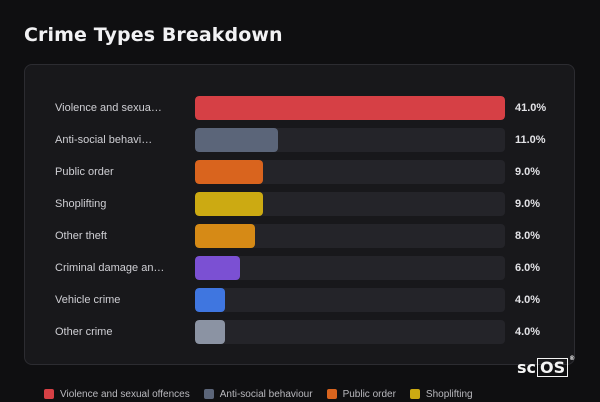 The image size is (600, 402). What do you see at coordinates (88, 300) in the screenshot?
I see `bar-label: Vehicle crime` at bounding box center [88, 300].